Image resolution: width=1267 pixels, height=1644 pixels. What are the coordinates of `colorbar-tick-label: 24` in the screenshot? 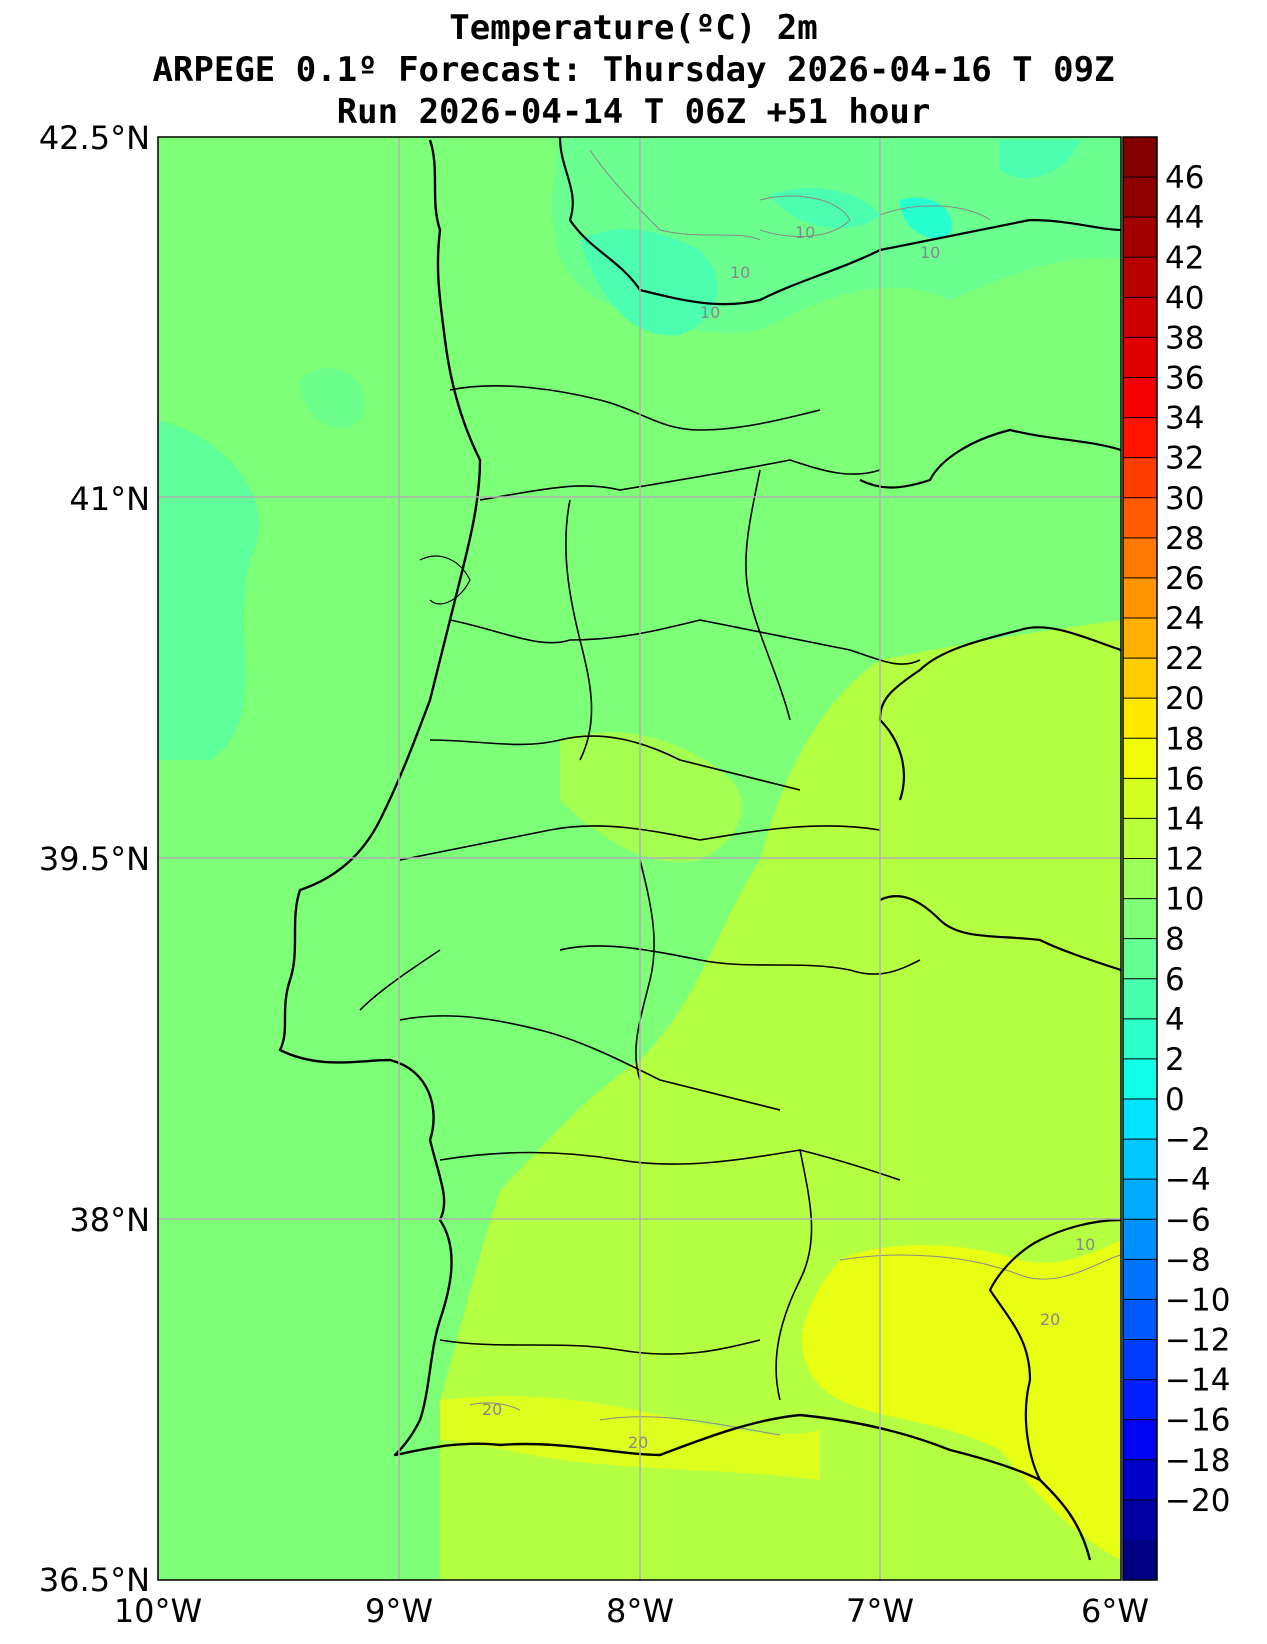 It's located at (1184, 619).